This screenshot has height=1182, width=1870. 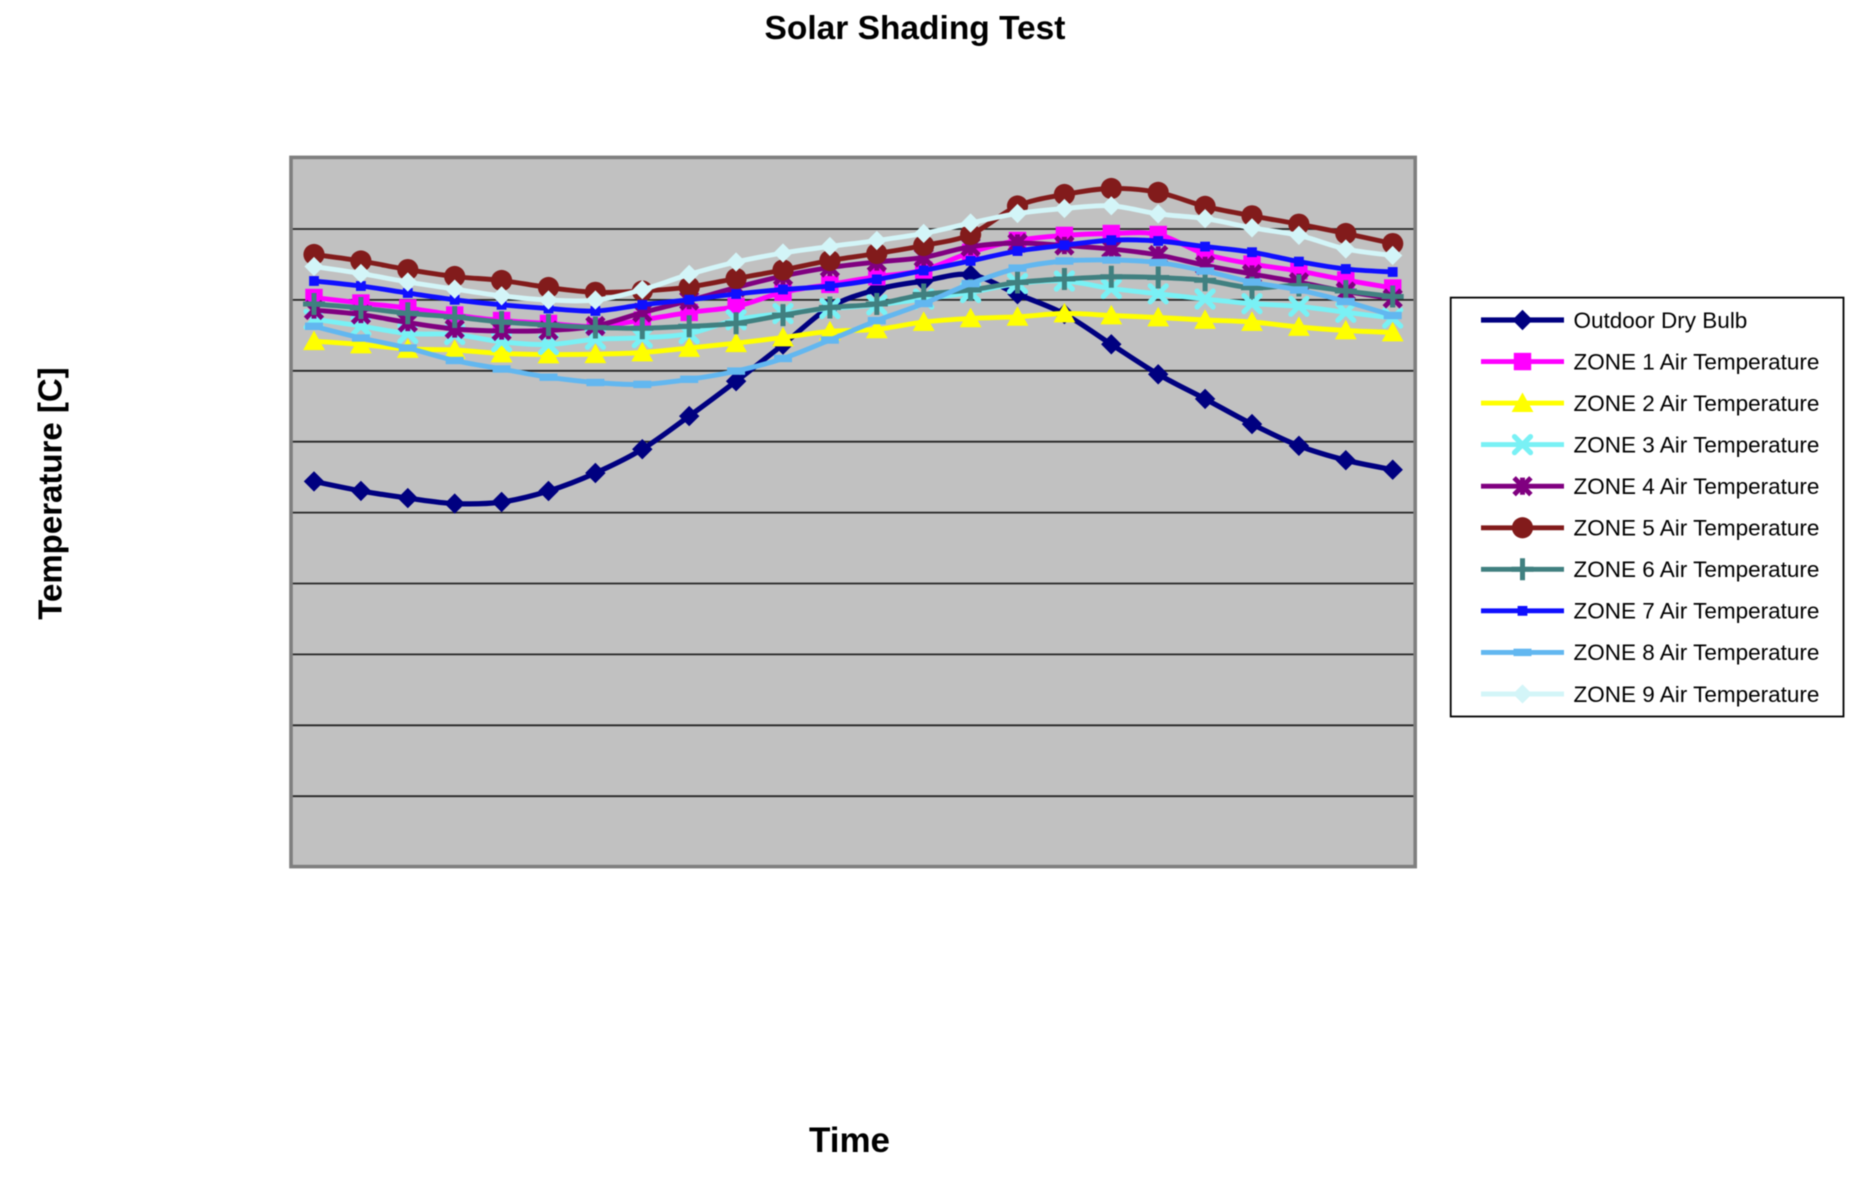 I want to click on svg-text: Temperature [C], so click(x=50, y=493).